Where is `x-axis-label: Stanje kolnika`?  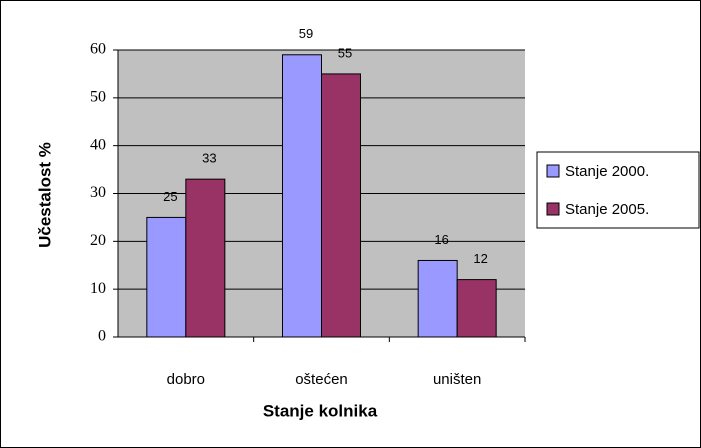
x-axis-label: Stanje kolnika is located at coordinates (320, 410).